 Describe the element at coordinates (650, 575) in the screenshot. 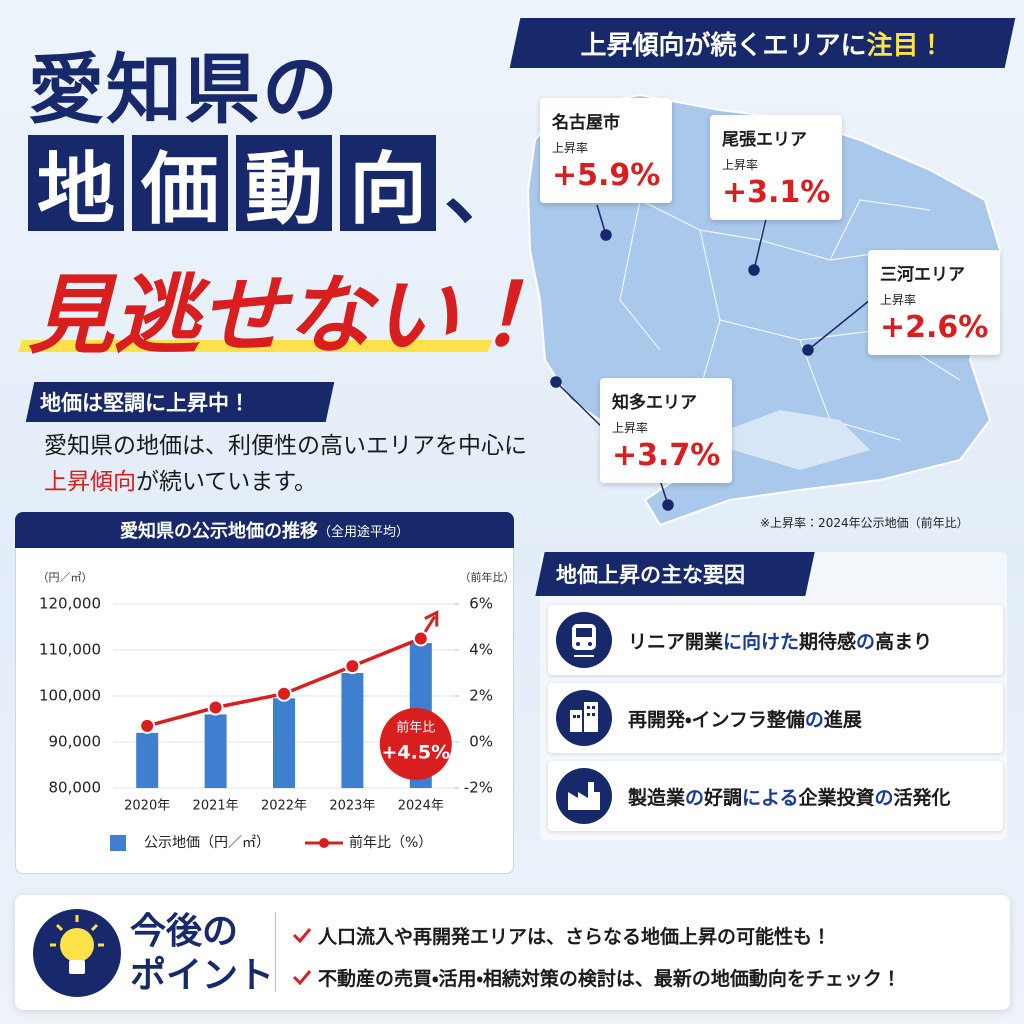

I see `factors-heading: 地価上昇の主な要因` at that location.